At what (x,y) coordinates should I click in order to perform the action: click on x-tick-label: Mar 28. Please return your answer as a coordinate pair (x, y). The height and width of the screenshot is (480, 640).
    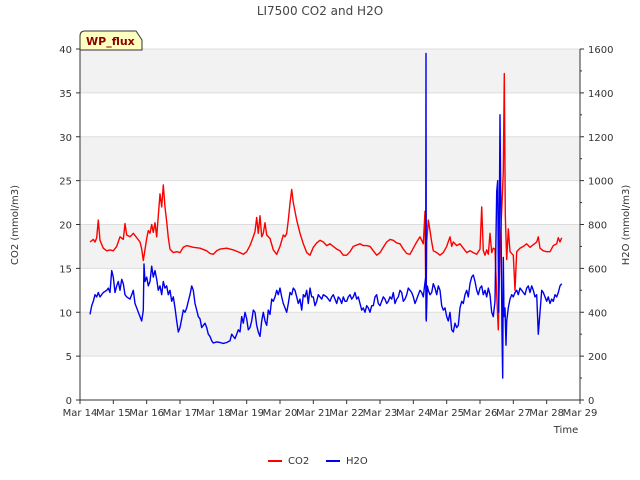
    Looking at the image, I should click on (546, 413).